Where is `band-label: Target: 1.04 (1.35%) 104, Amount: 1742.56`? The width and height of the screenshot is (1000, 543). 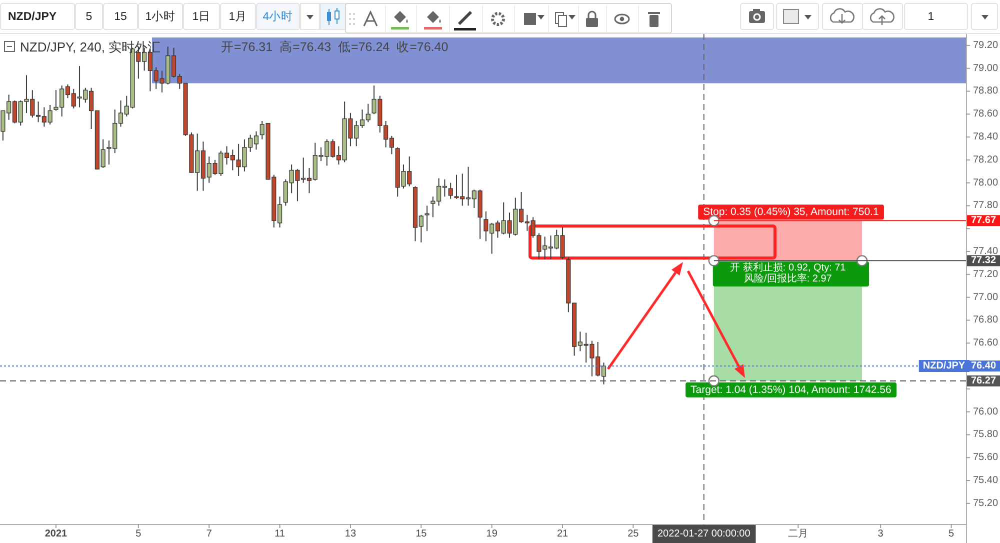 band-label: Target: 1.04 (1.35%) 104, Amount: 1742.56 is located at coordinates (791, 390).